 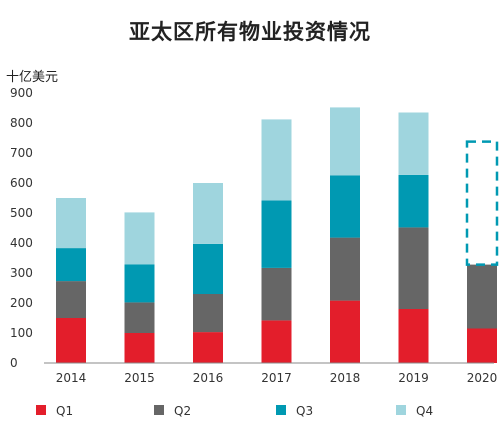 What do you see at coordinates (345, 206) in the screenshot?
I see `bar-segment-2018-q3` at bounding box center [345, 206].